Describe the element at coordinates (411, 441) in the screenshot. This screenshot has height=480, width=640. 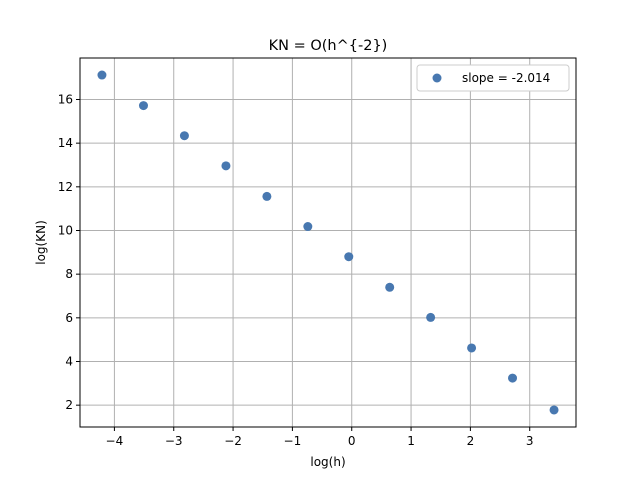
I see `x-tick-label: 1` at that location.